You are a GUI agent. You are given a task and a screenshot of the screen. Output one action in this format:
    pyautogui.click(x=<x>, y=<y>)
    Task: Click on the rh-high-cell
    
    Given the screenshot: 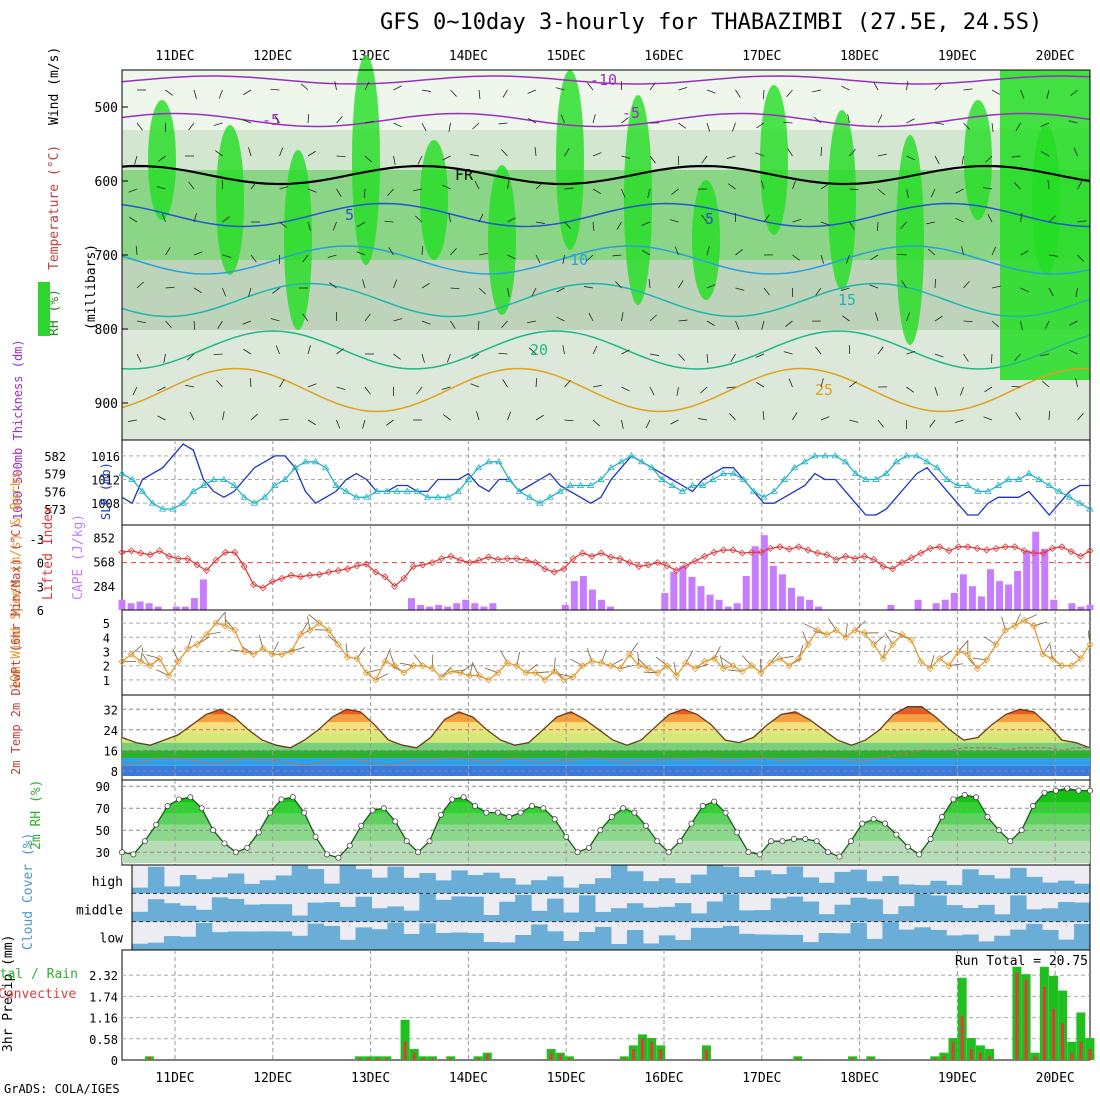 What is the action you would take?
    pyautogui.click(x=366, y=160)
    